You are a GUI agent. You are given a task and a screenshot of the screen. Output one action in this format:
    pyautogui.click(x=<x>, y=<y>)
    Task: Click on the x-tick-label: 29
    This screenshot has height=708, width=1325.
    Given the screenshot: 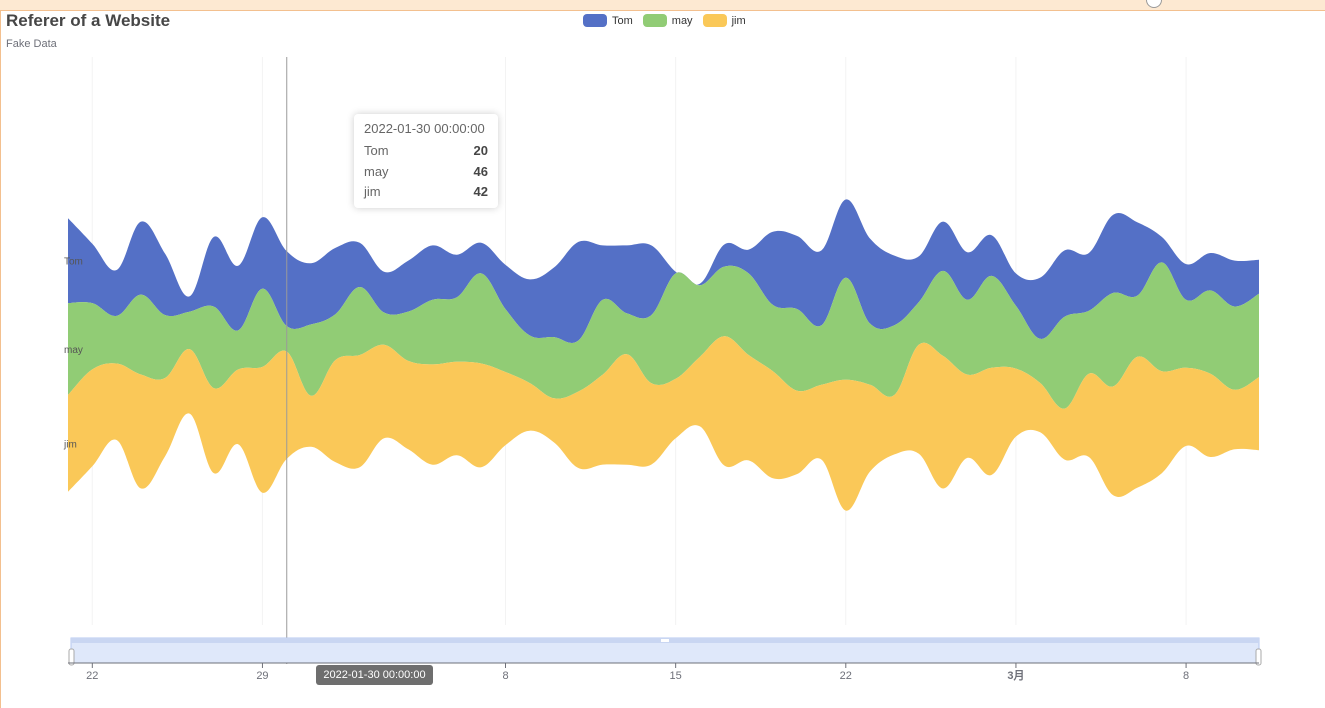 What is the action you would take?
    pyautogui.click(x=262, y=676)
    